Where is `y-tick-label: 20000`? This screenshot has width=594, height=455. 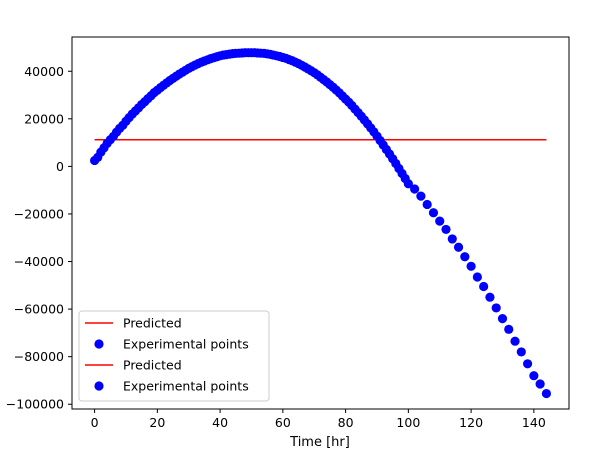 y-tick-label: 20000 is located at coordinates (44, 118).